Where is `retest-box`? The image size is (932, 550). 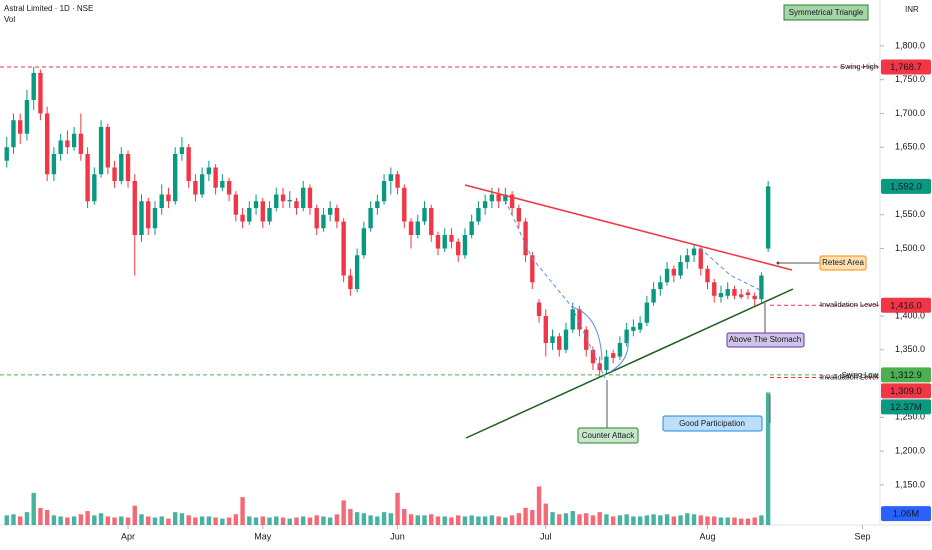 retest-box is located at coordinates (843, 263).